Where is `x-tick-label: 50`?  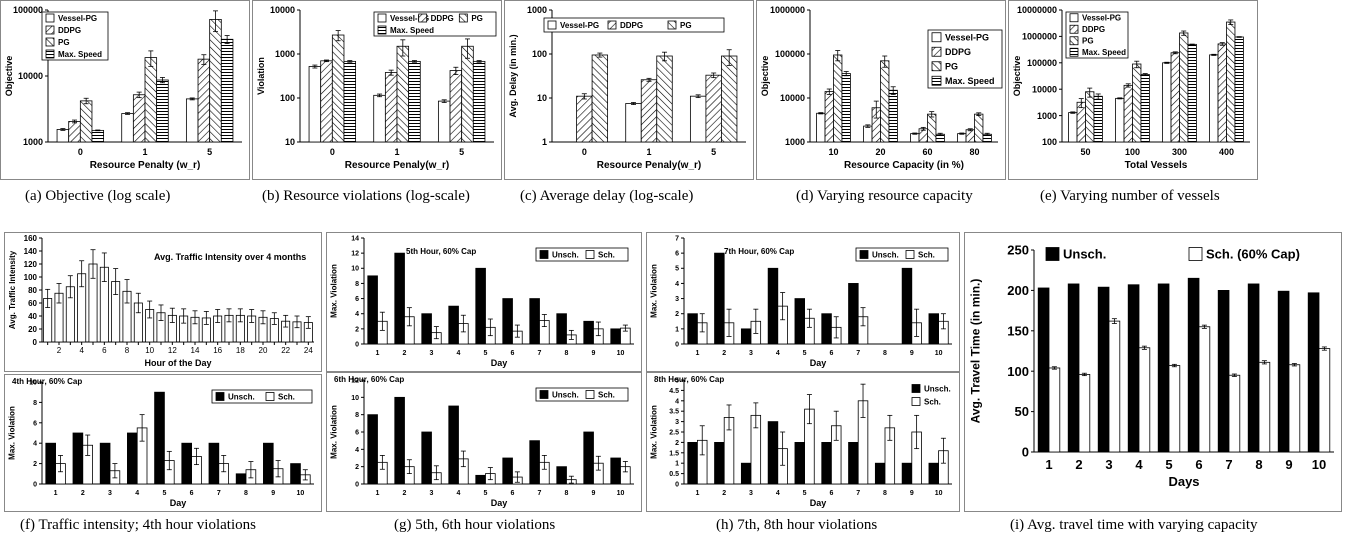 x-tick-label: 50 is located at coordinates (1085, 152).